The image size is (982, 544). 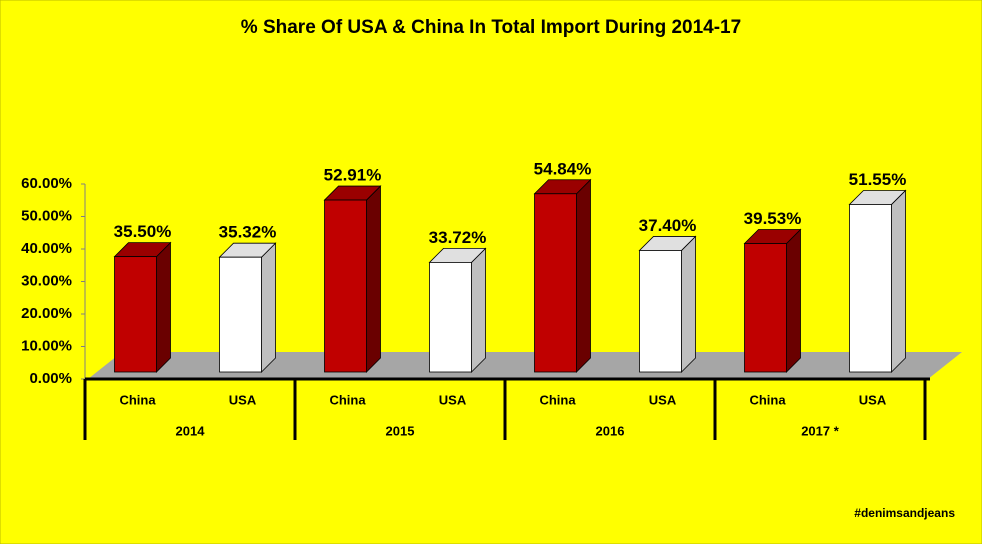 I want to click on value-label: 33.72%, so click(x=458, y=237).